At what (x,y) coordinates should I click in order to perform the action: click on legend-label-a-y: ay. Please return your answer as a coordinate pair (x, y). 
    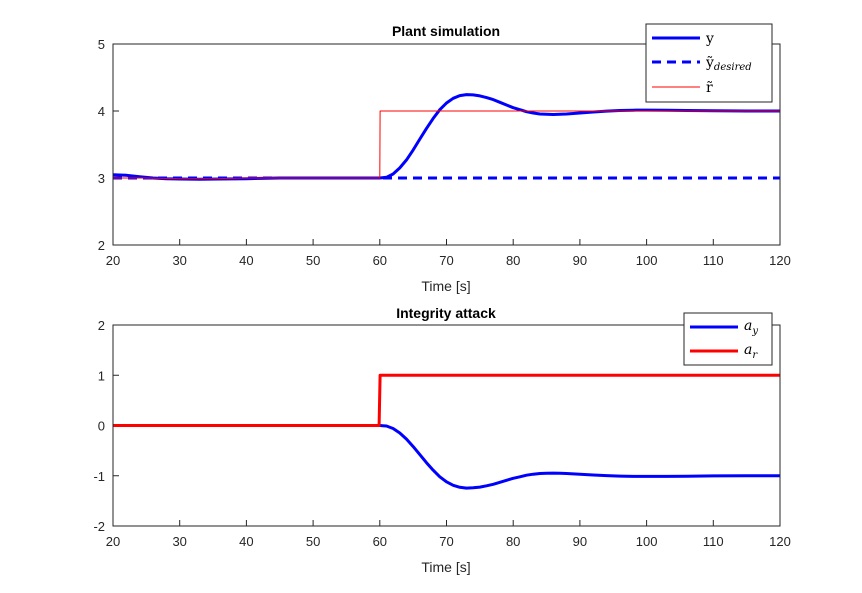
    Looking at the image, I should click on (751, 327).